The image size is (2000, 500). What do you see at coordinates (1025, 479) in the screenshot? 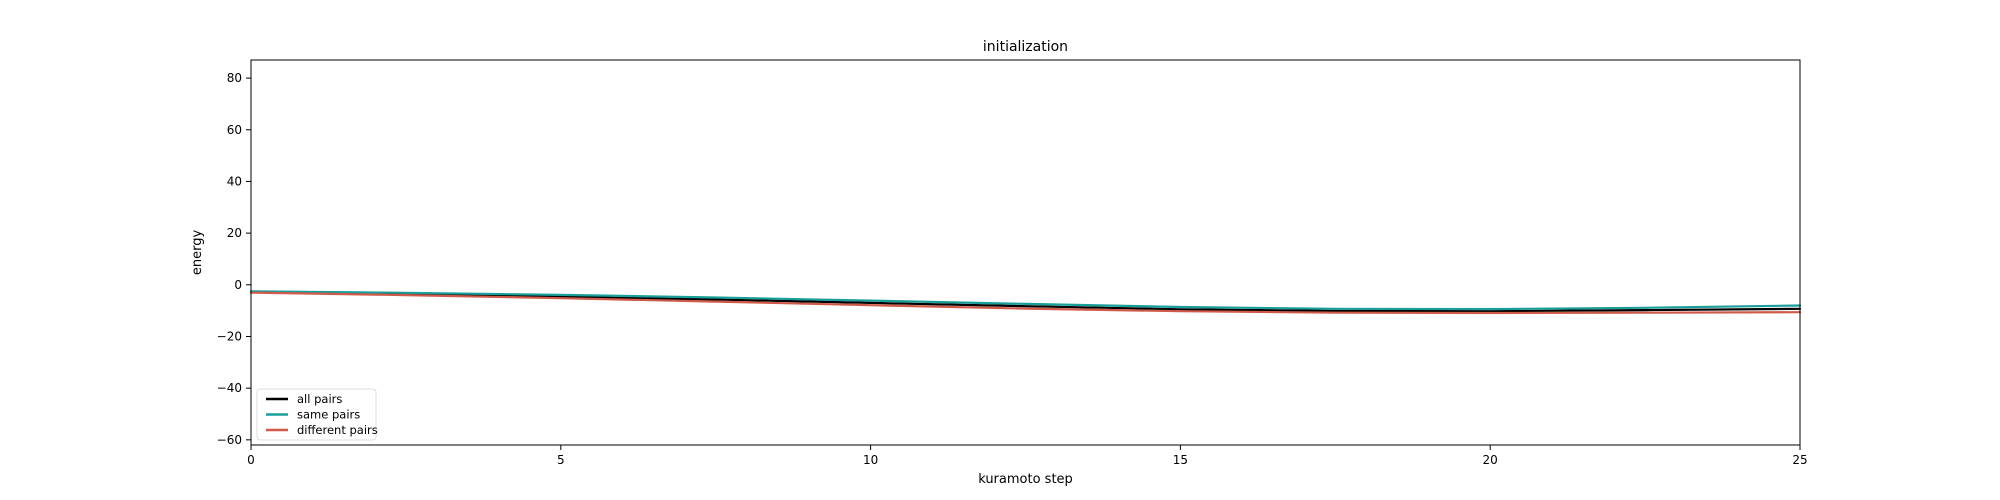
I see `x-axis-title: kuramoto step` at bounding box center [1025, 479].